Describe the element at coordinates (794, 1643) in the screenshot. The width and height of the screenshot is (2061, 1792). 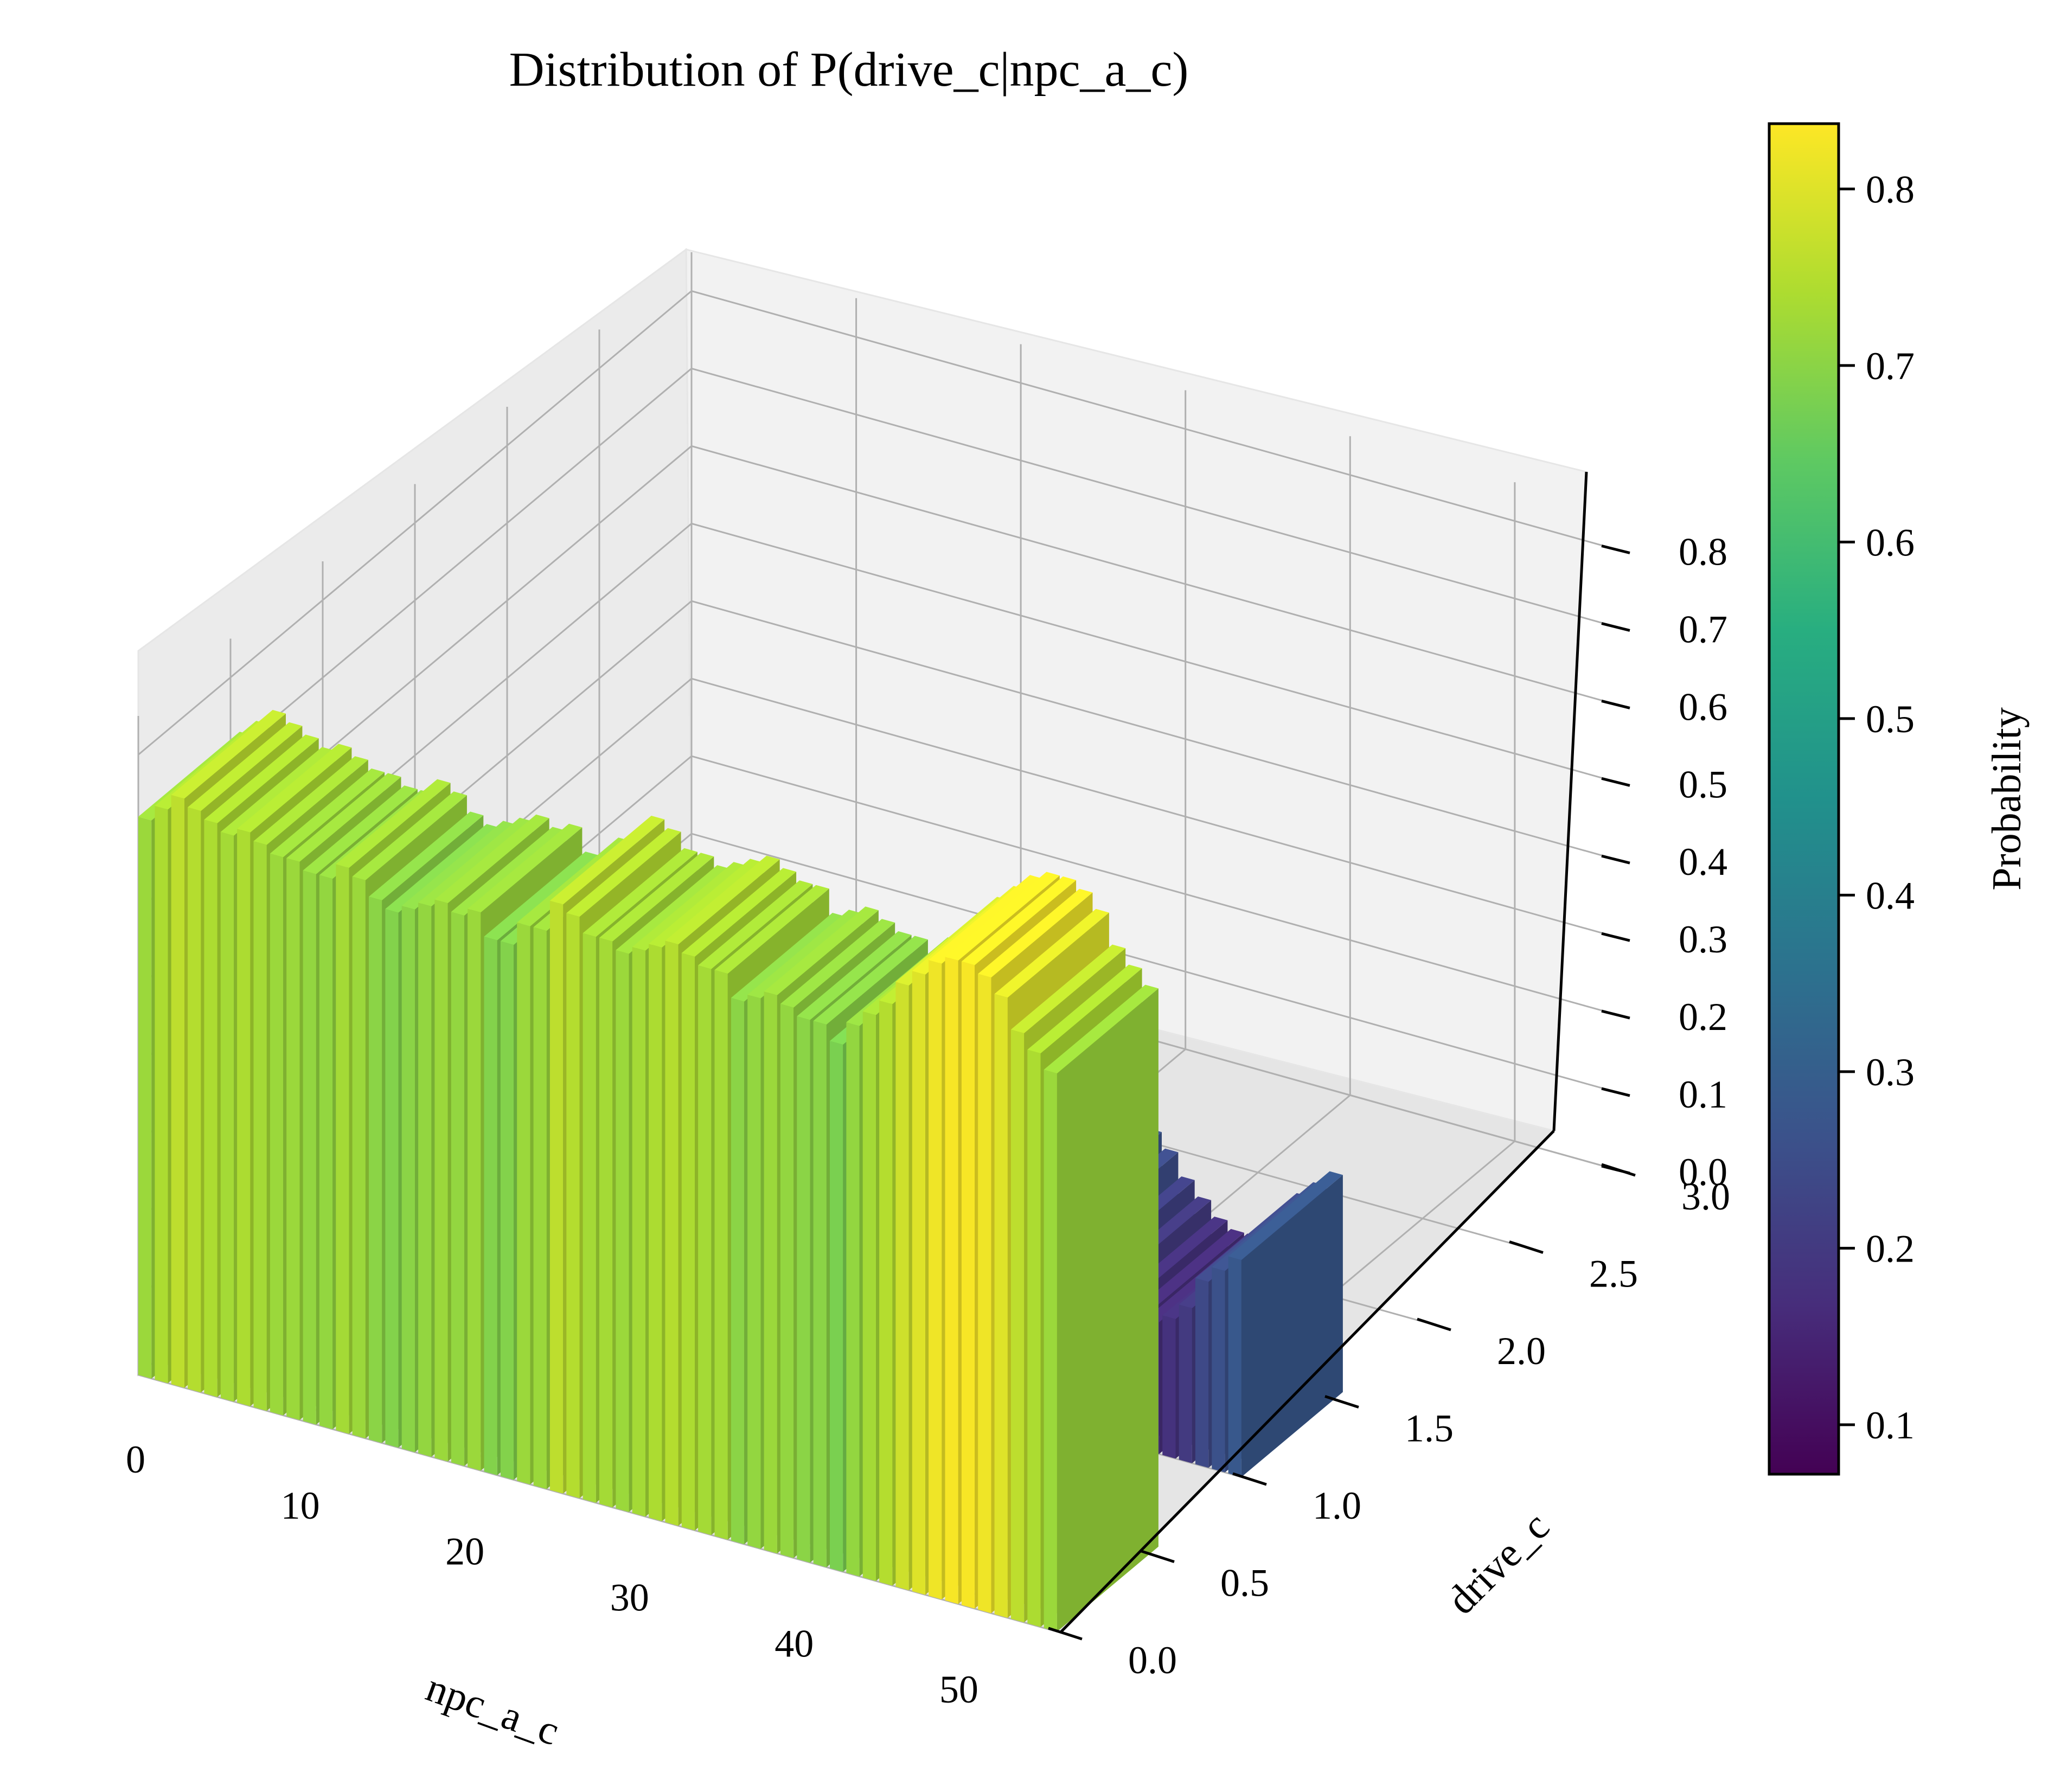
I see `x-tick-label: 40` at that location.